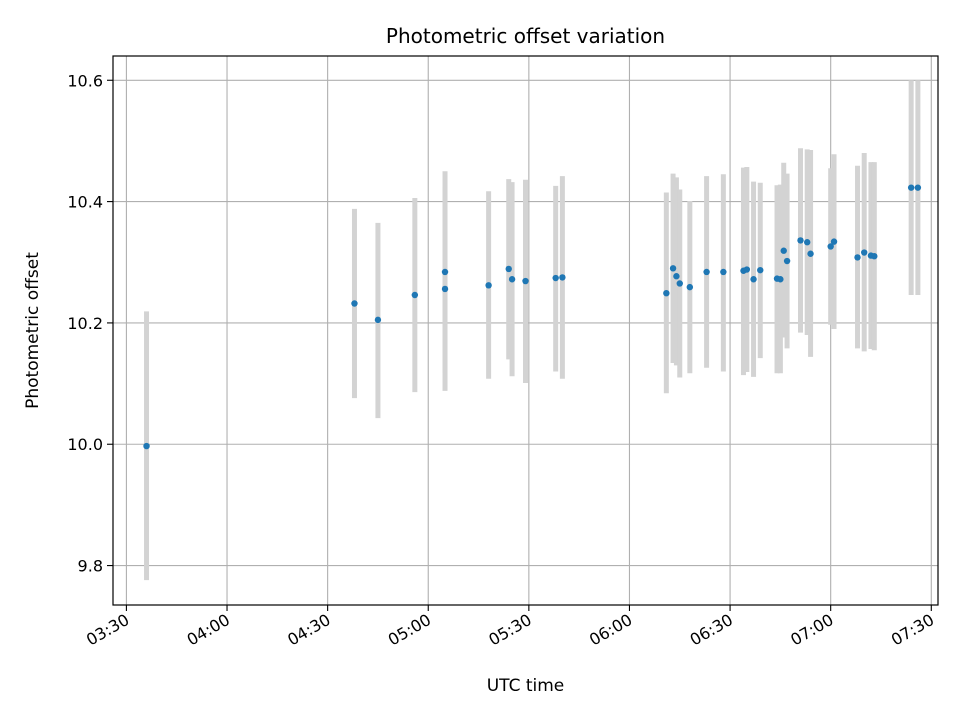  Describe the element at coordinates (85, 444) in the screenshot. I see `y-tick-label: 10.0` at that location.